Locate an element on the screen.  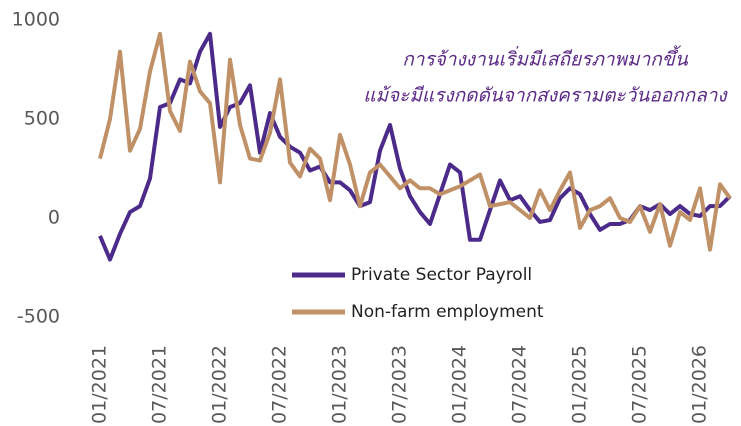
y-tick-label: 0 is located at coordinates (54, 218).